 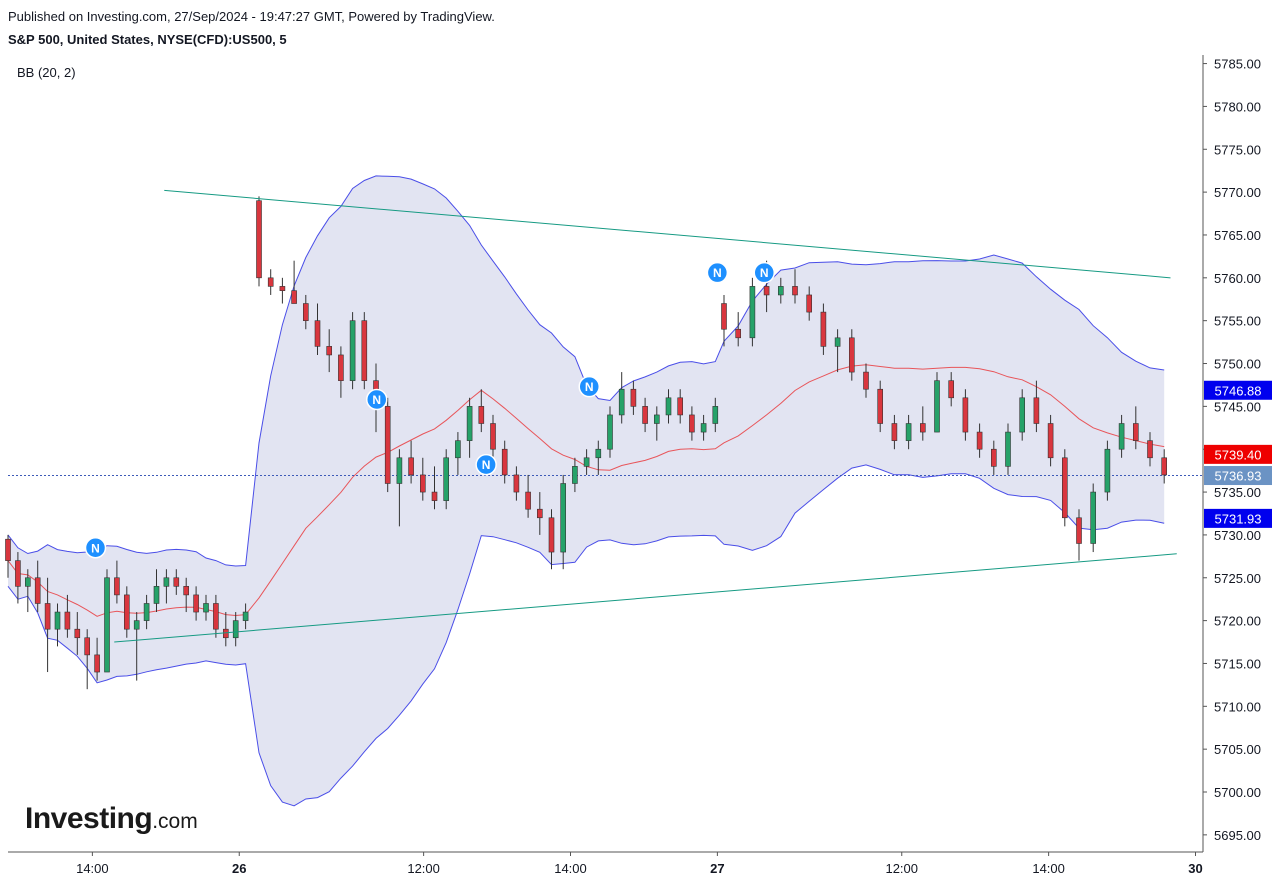 I want to click on price-tick-label: 5780.00, so click(x=1237, y=106).